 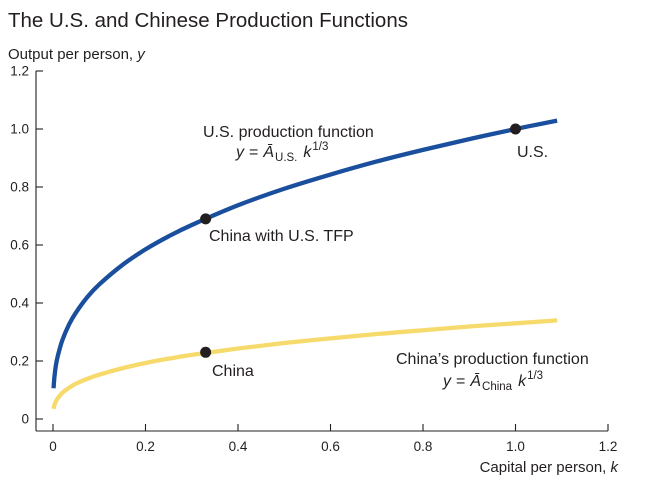 What do you see at coordinates (460, 381) in the screenshot?
I see `china-equation-equals-sign: =` at bounding box center [460, 381].